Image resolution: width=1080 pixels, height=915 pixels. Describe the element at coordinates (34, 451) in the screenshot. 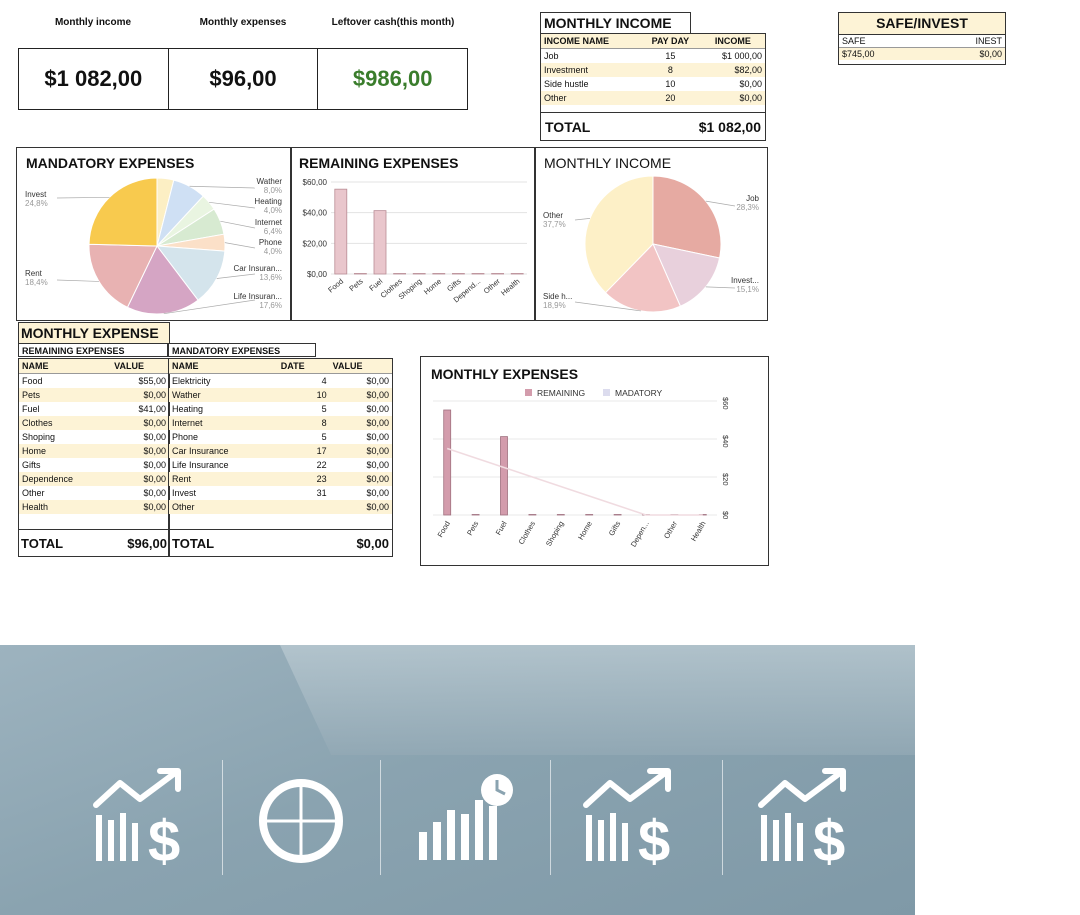

I see `name-cell: Home` at that location.